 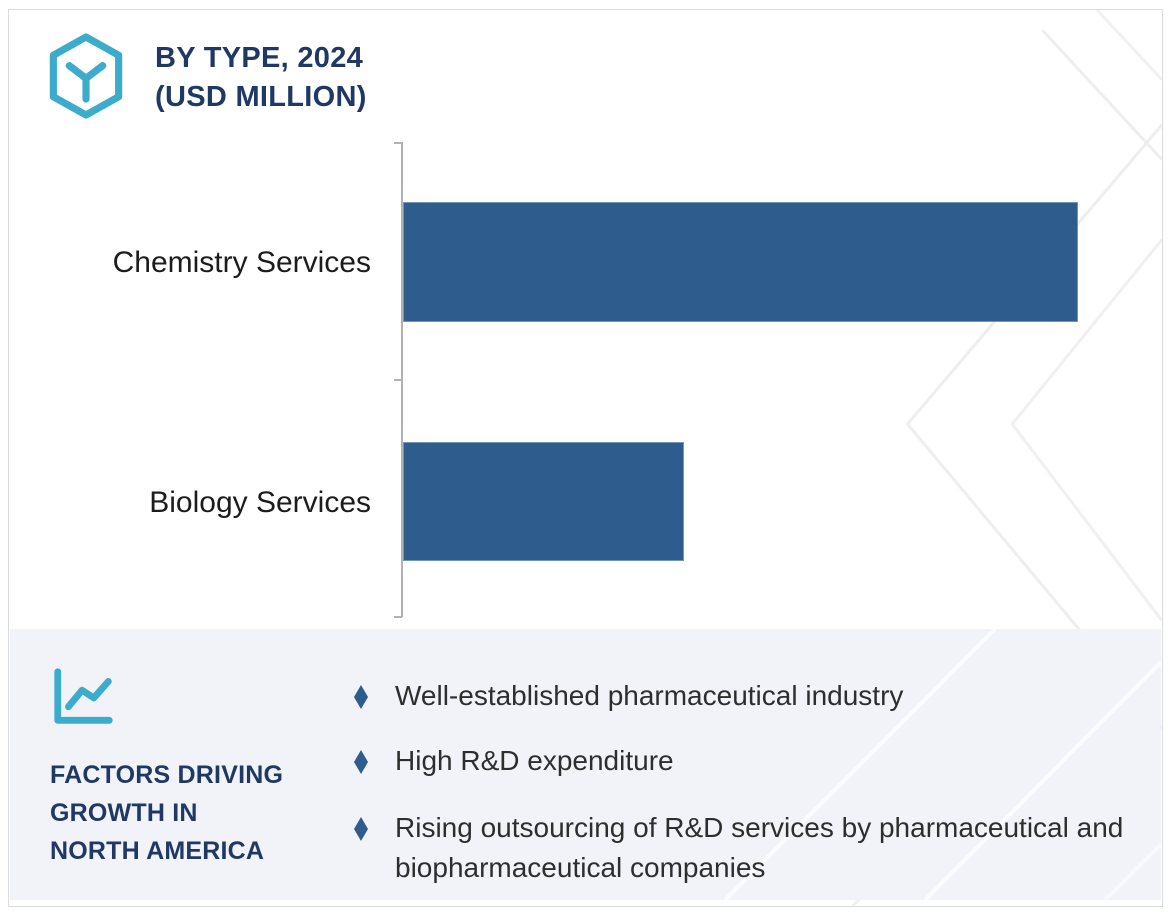 I want to click on factor-bullet-2: High R&D expenditure, so click(x=755, y=761).